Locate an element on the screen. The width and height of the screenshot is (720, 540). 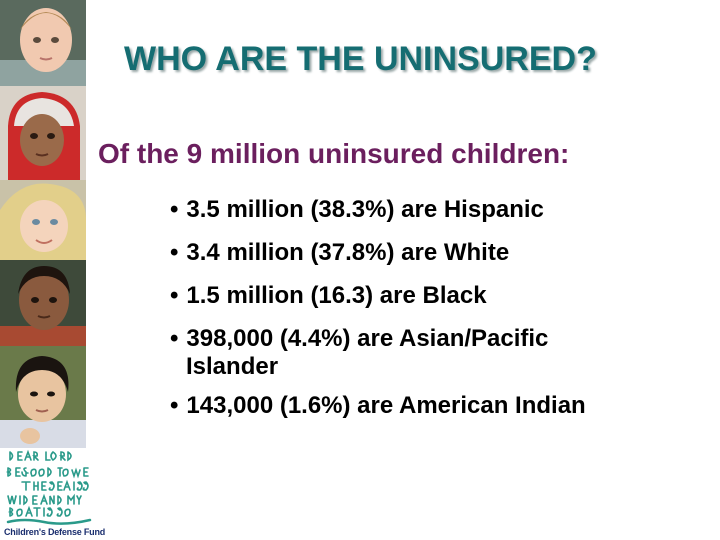
bullet-text: 3.5 million (38.3%) are Hispanic is located at coordinates (365, 209).